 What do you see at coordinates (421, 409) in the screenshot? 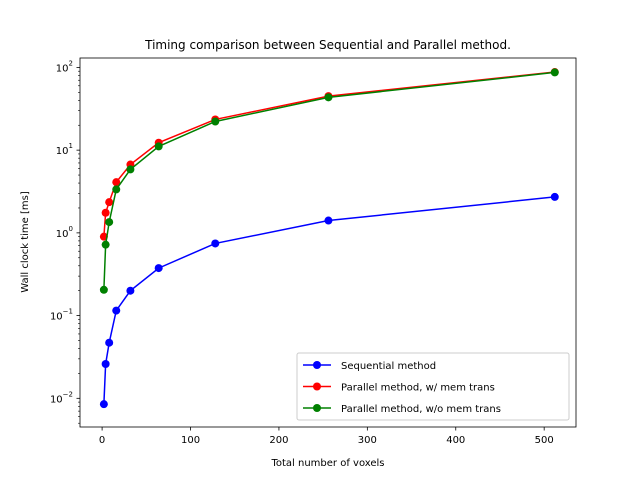
I see `legend-entry-label: Parallel method, w/o mem trans` at bounding box center [421, 409].